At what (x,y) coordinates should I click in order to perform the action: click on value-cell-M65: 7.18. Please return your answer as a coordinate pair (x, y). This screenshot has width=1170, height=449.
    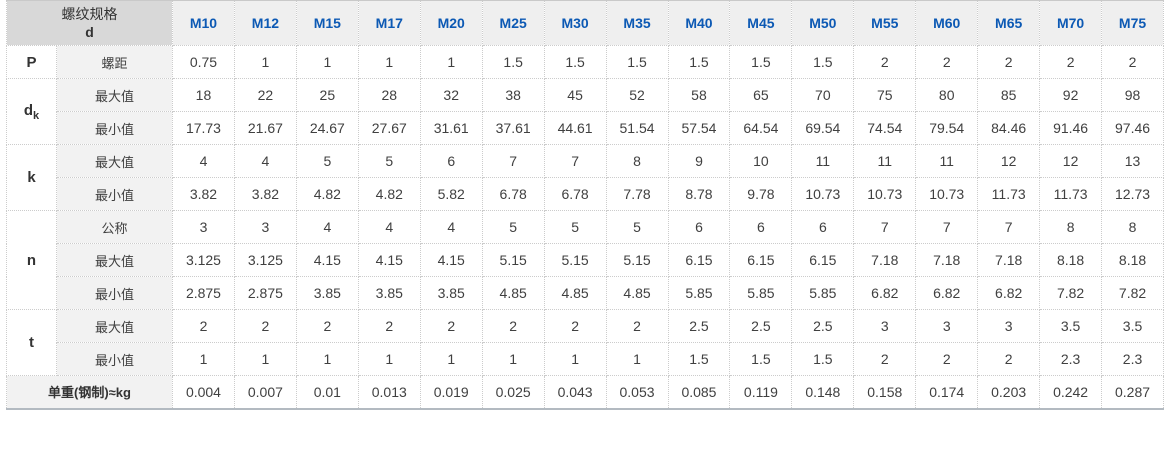
    Looking at the image, I should click on (1009, 260).